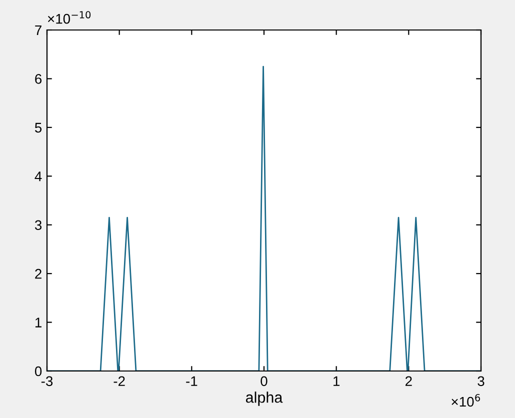 The width and height of the screenshot is (515, 418). What do you see at coordinates (38, 323) in the screenshot?
I see `y-tick-label: 1` at bounding box center [38, 323].